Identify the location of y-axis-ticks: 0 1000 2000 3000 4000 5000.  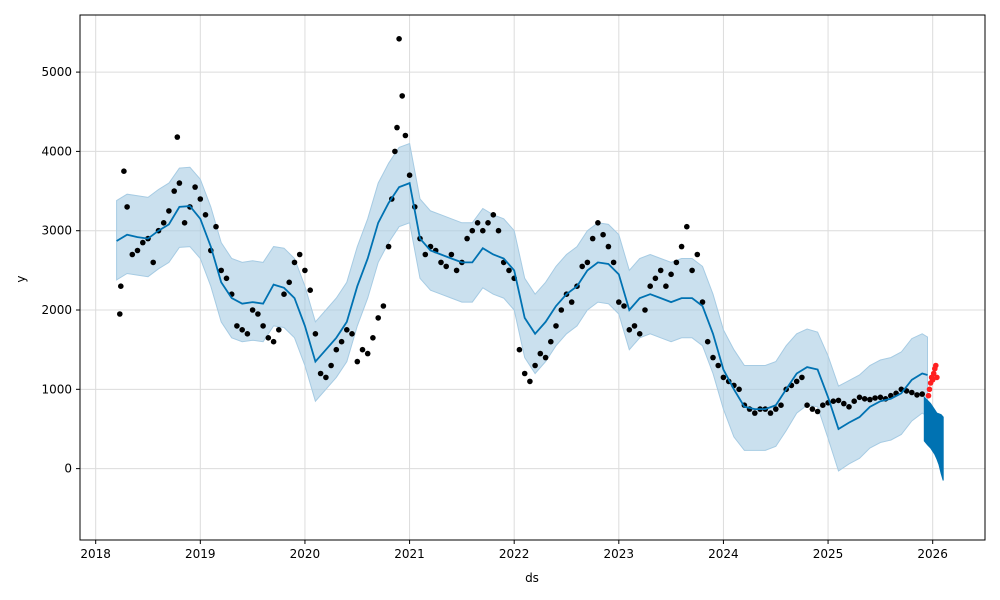
(60, 270).